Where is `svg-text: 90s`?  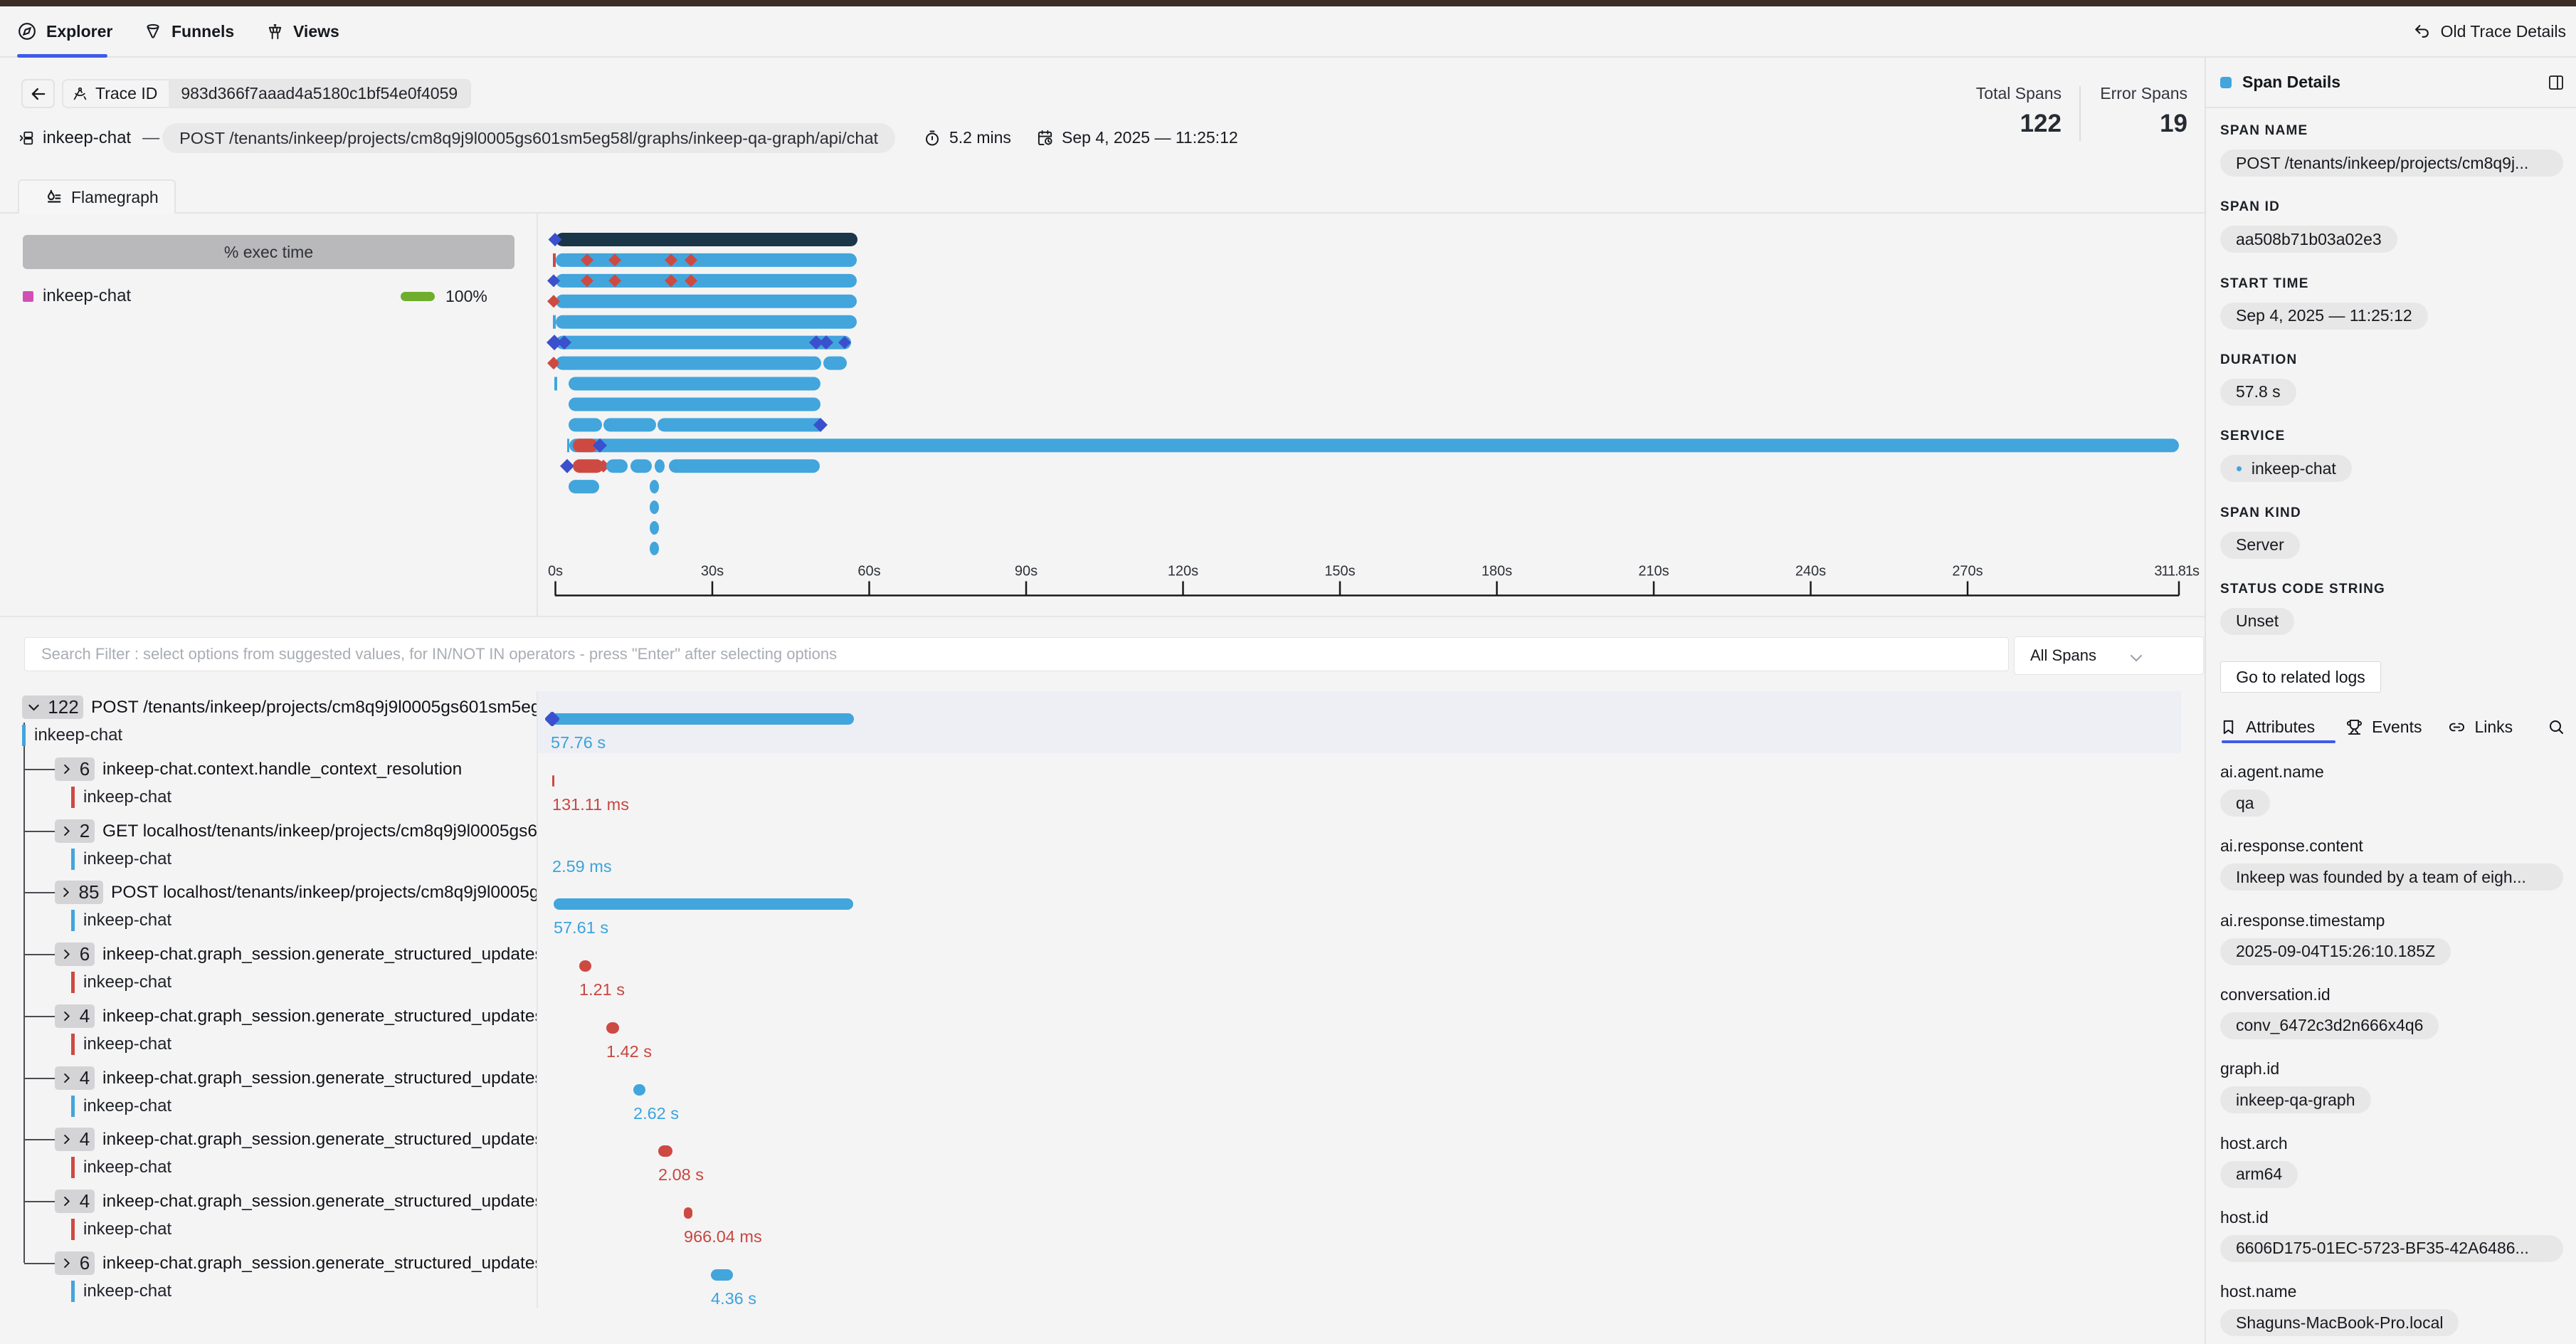
svg-text: 90s is located at coordinates (1026, 571).